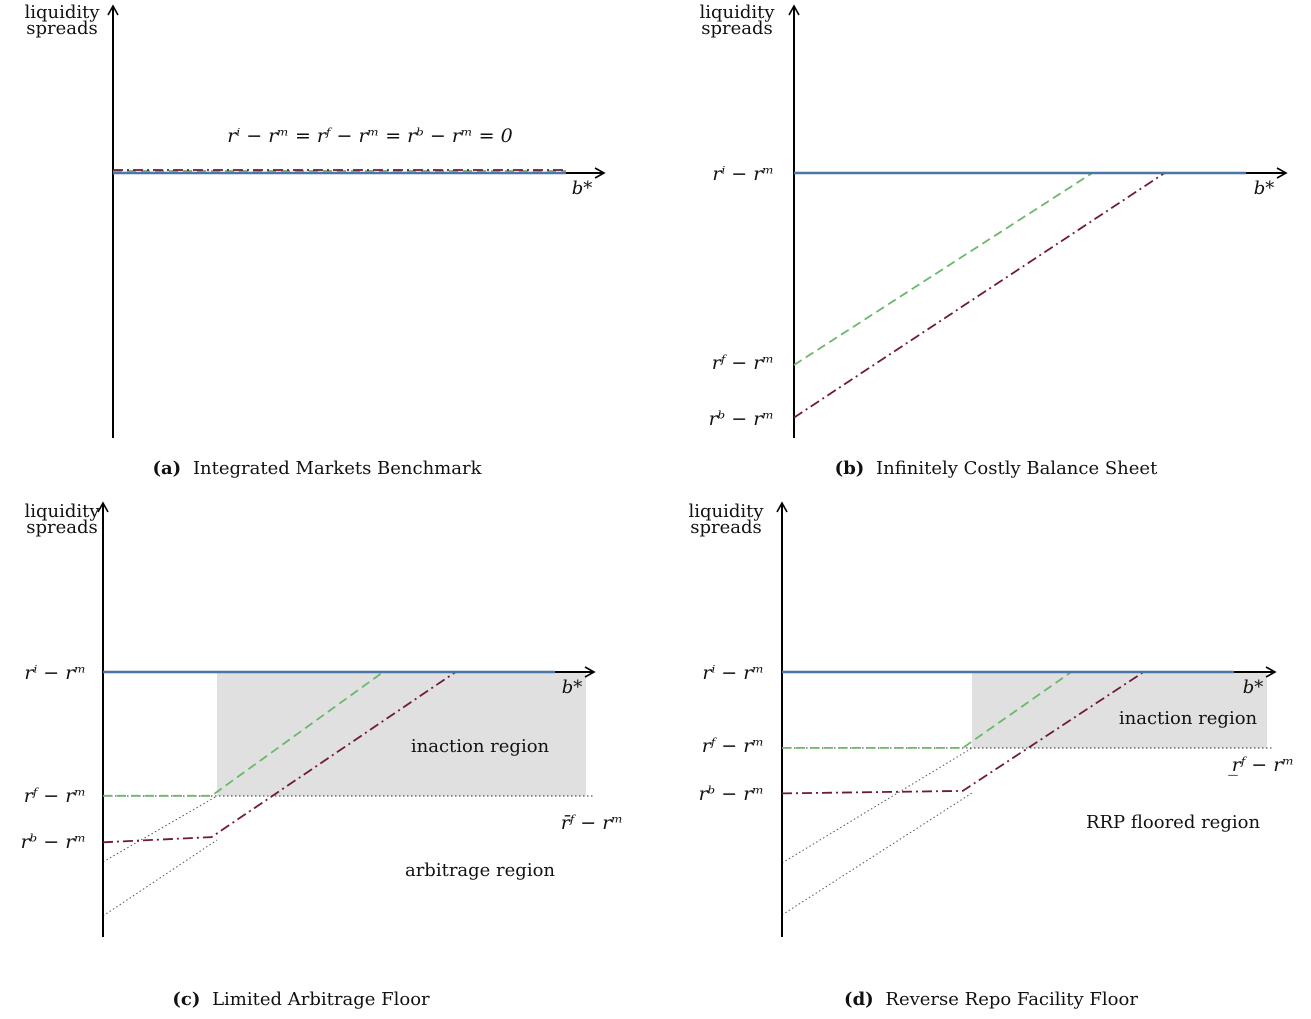  Describe the element at coordinates (592, 823) in the screenshot. I see `rfbar-label-c: r̄ᶠ − rᵐ` at that location.